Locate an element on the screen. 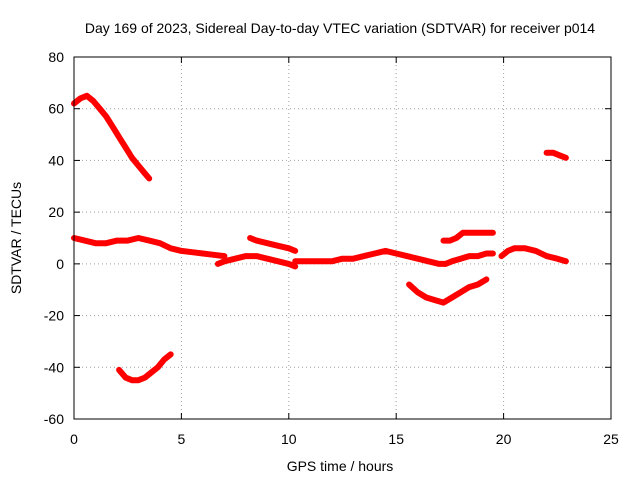 This screenshot has height=480, width=640. x-tick-label: 10 is located at coordinates (289, 439).